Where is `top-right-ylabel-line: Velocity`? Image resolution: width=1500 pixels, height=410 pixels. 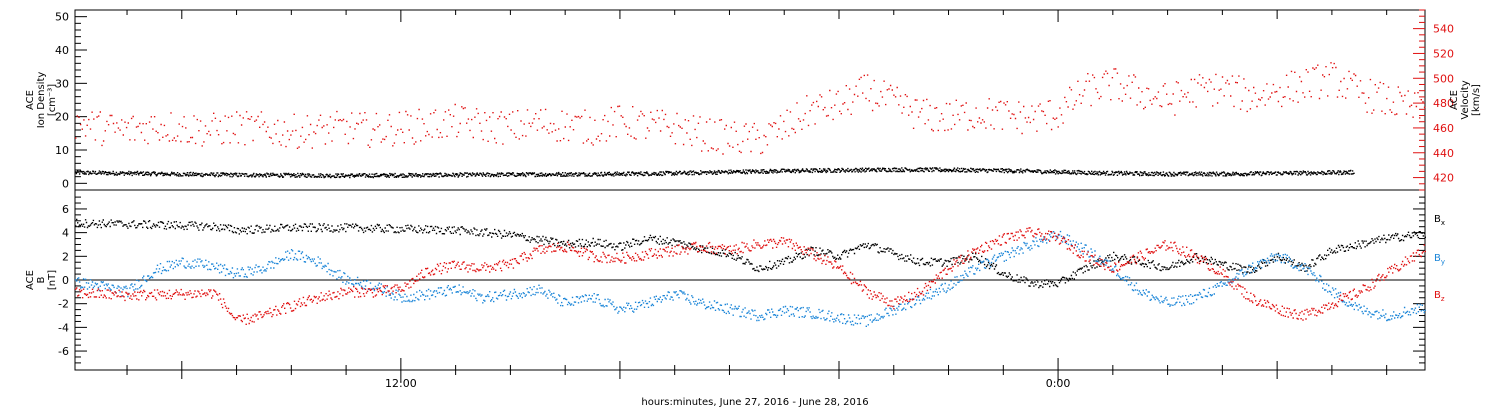 top-right-ylabel-line: Velocity is located at coordinates (1465, 99).